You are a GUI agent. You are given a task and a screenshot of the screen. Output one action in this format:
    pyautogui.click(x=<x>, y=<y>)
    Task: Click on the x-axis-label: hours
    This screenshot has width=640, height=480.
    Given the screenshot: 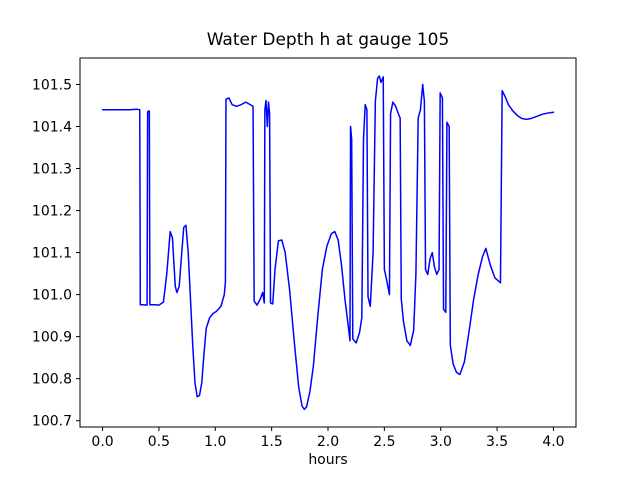 What is the action you would take?
    pyautogui.click(x=327, y=460)
    